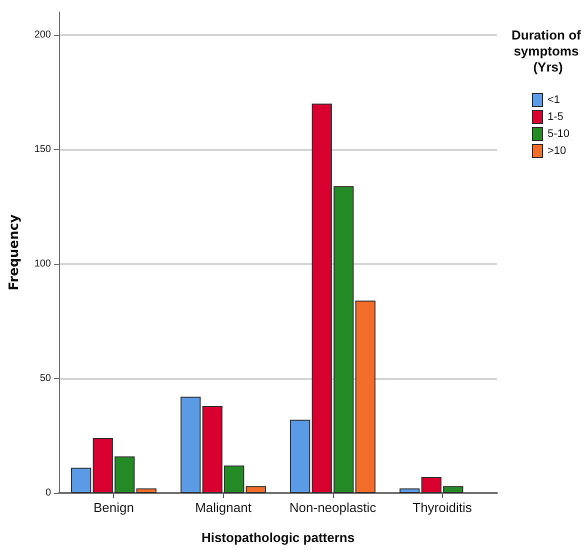 The height and width of the screenshot is (559, 584). I want to click on x-tick-label: Malignant, so click(223, 507).